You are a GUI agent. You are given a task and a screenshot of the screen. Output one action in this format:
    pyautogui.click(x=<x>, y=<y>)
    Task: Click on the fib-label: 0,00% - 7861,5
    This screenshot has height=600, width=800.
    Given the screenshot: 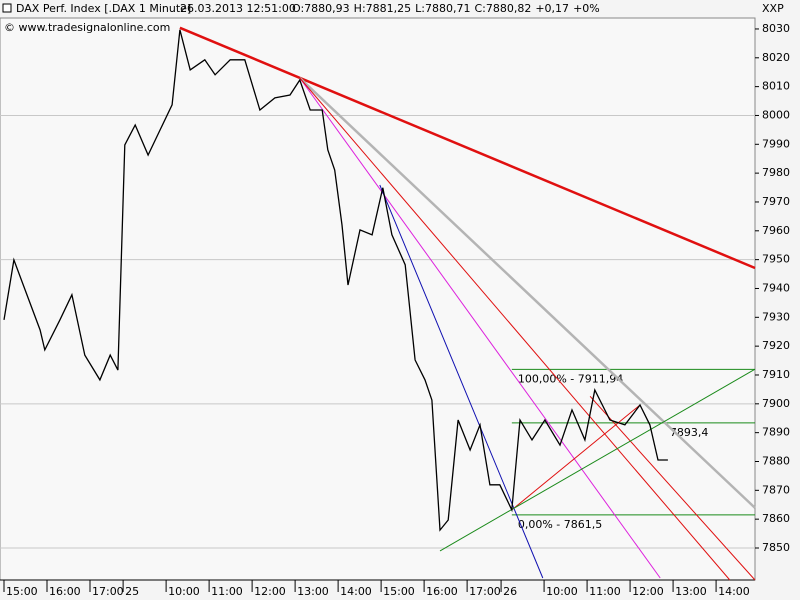 What is the action you would take?
    pyautogui.click(x=560, y=524)
    